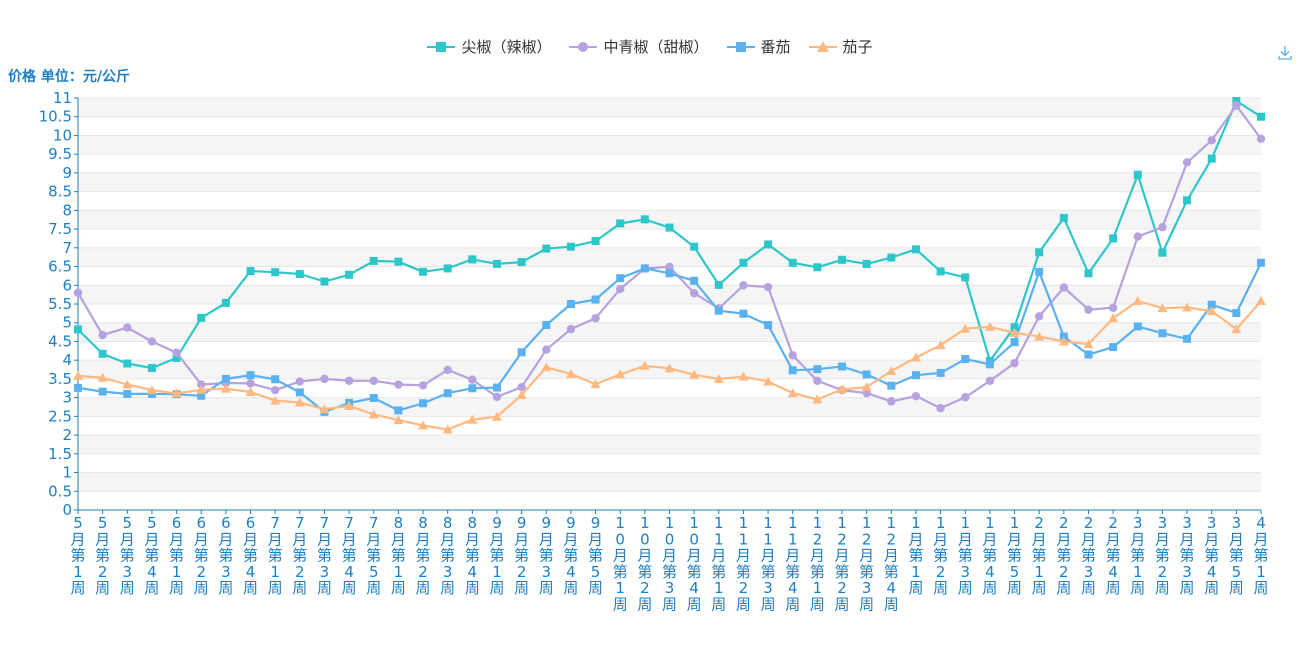 Image resolution: width=1300 pixels, height=650 pixels. Describe the element at coordinates (127, 555) in the screenshot. I see `x-tick-label: 5 月第 3 周` at that location.